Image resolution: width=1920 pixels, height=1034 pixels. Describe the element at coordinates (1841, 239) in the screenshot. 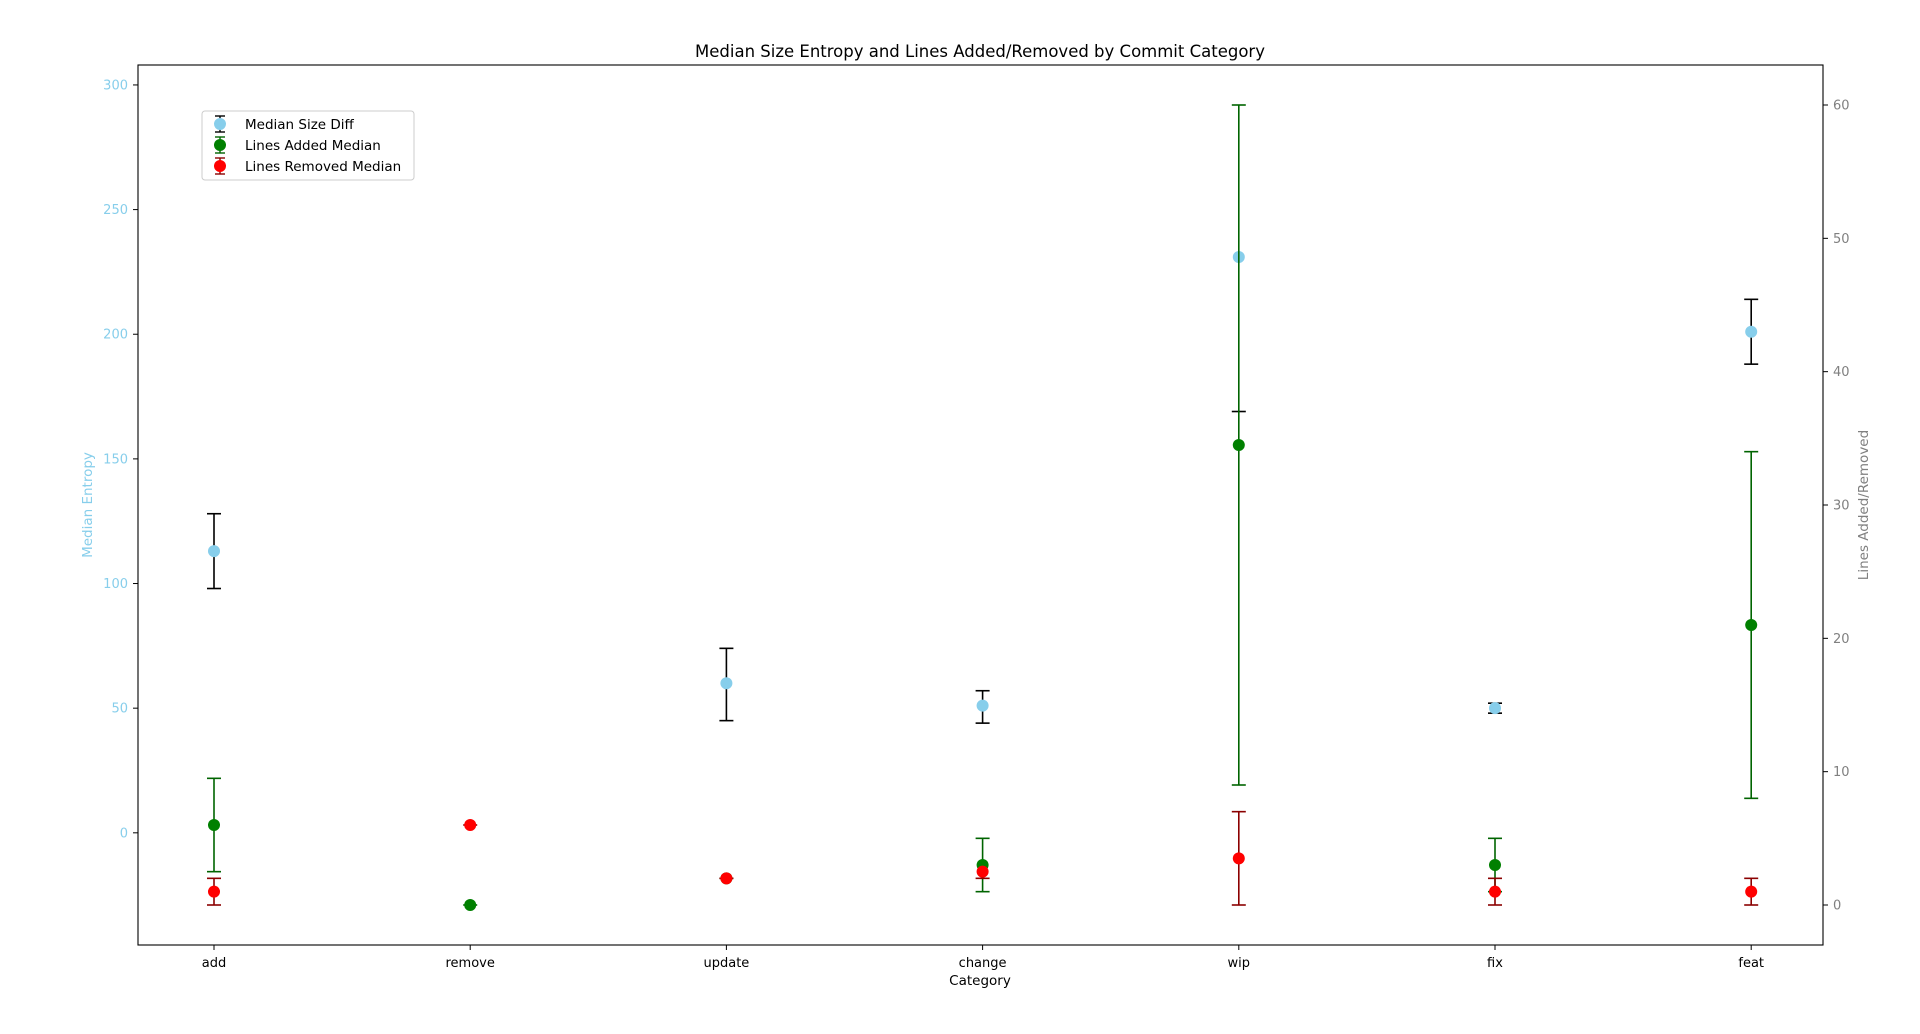

I see `y-right-tick-label: 50` at that location.